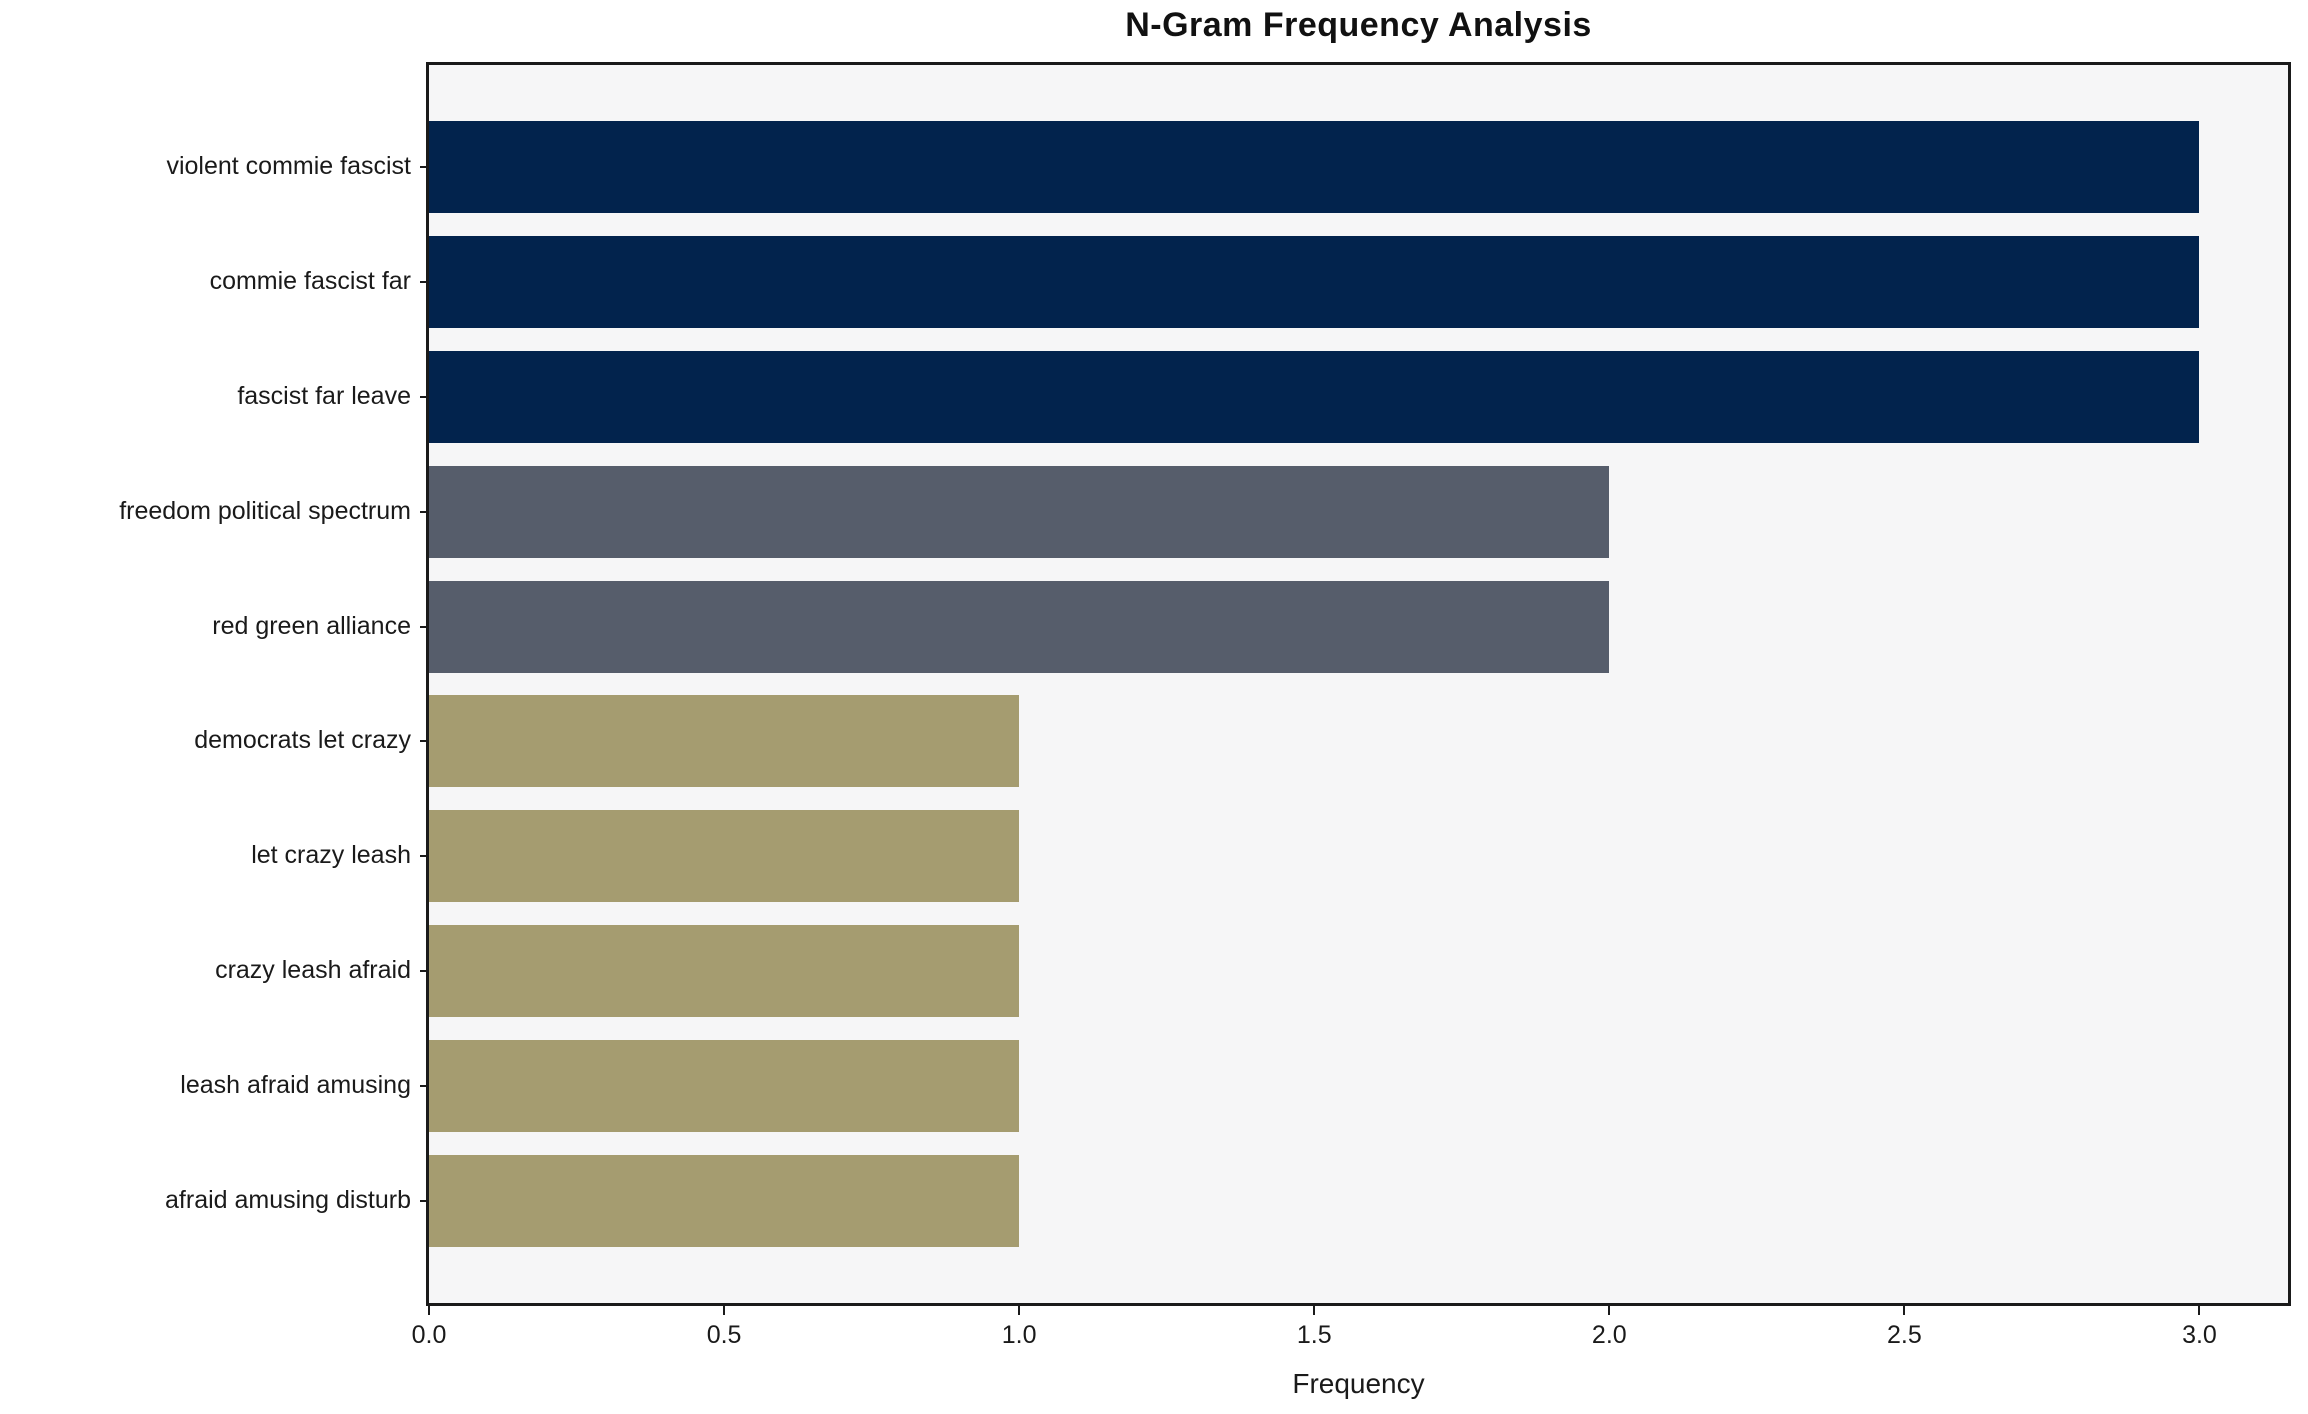  Describe the element at coordinates (1609, 1335) in the screenshot. I see `x-tick-label: 2.0` at that location.